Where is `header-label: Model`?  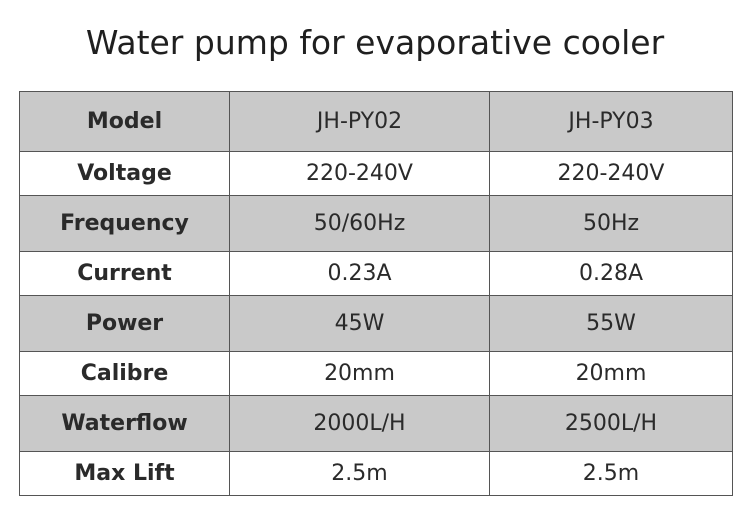
header-label: Model is located at coordinates (124, 121).